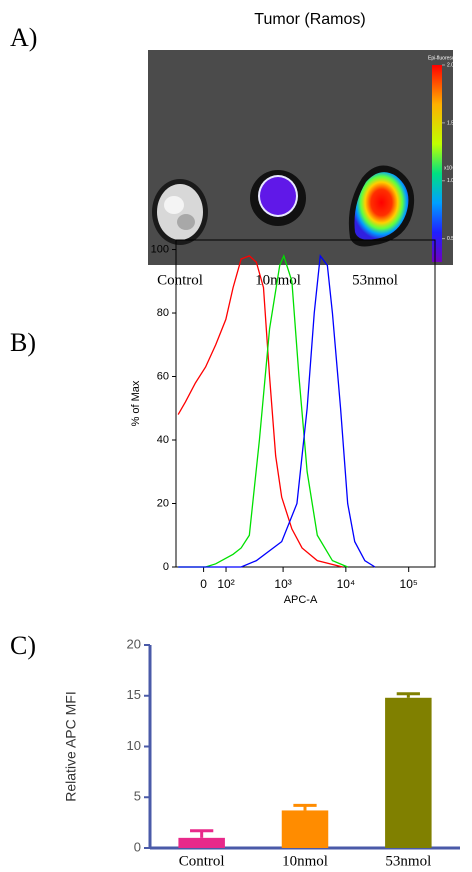 The width and height of the screenshot is (472, 872). Describe the element at coordinates (23, 342) in the screenshot. I see `panel-label: B)` at that location.